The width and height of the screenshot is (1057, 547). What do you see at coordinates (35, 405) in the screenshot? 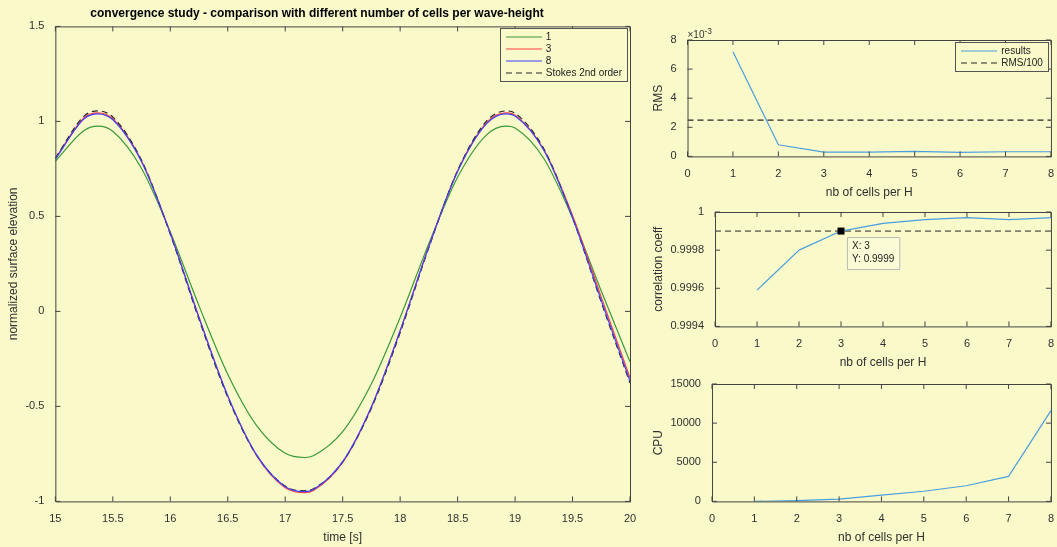
I see `y-tick-label: -0.5` at bounding box center [35, 405].